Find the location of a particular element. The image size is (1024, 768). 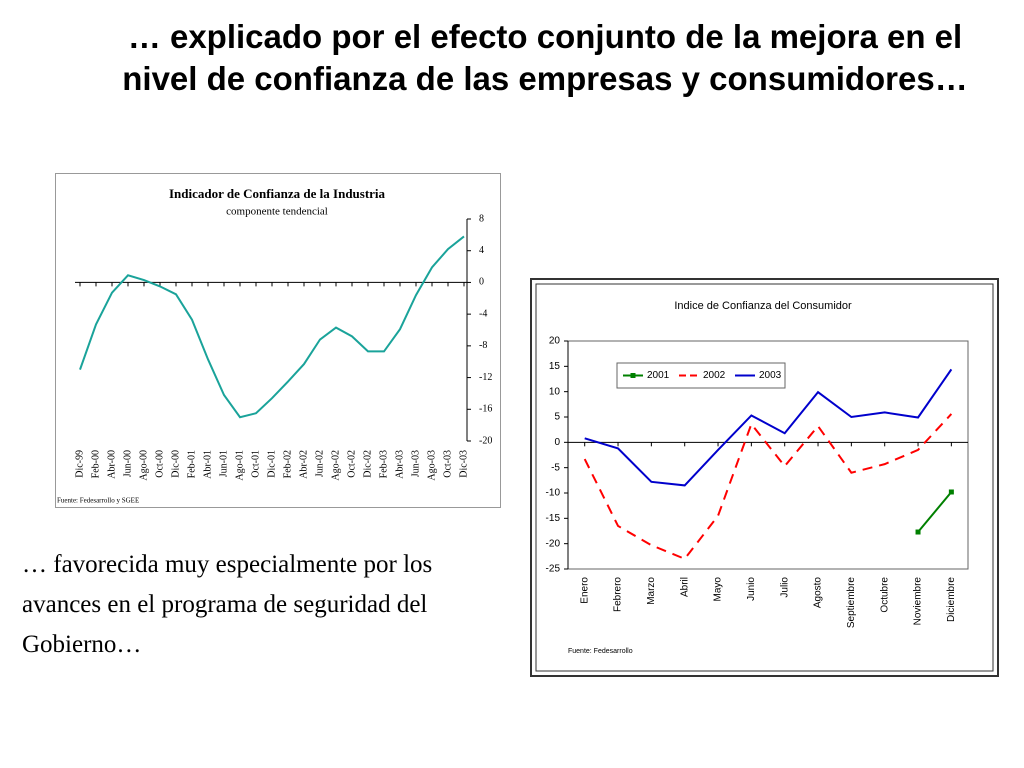

x-tick-label: Feb-01 is located at coordinates (191, 464).